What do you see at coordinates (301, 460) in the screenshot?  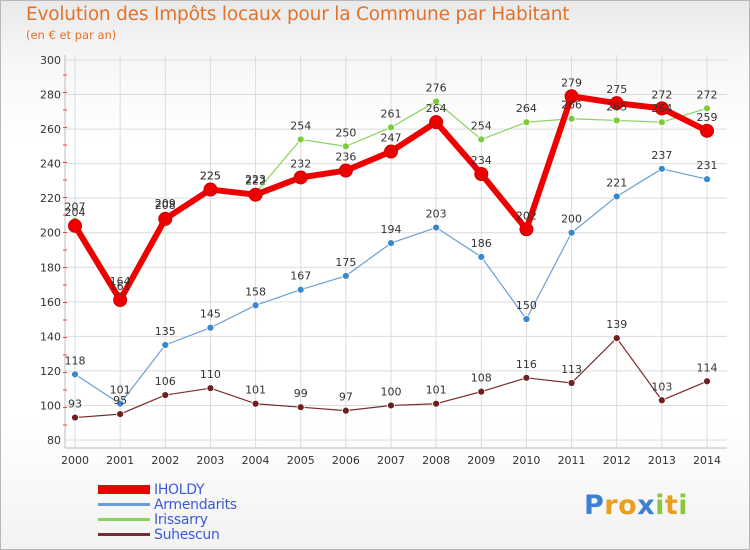 I see `x-tick-label: 2005` at bounding box center [301, 460].